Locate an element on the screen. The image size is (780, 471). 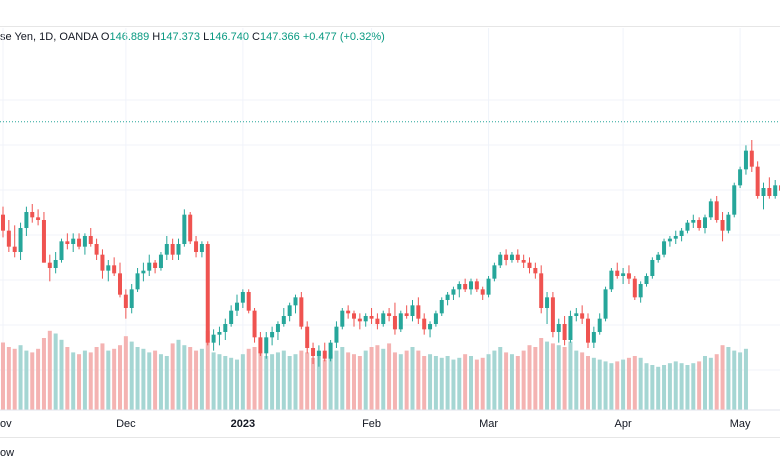
open-value: 146.889 is located at coordinates (129, 37).